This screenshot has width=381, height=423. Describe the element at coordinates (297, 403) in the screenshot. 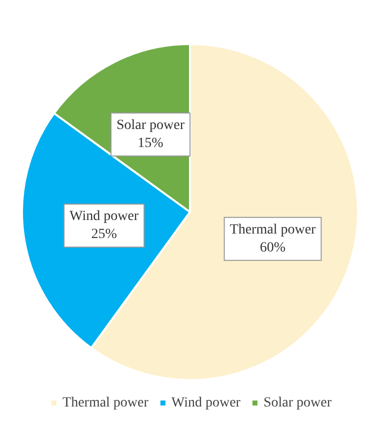

I see `legend-label: Solar power` at that location.